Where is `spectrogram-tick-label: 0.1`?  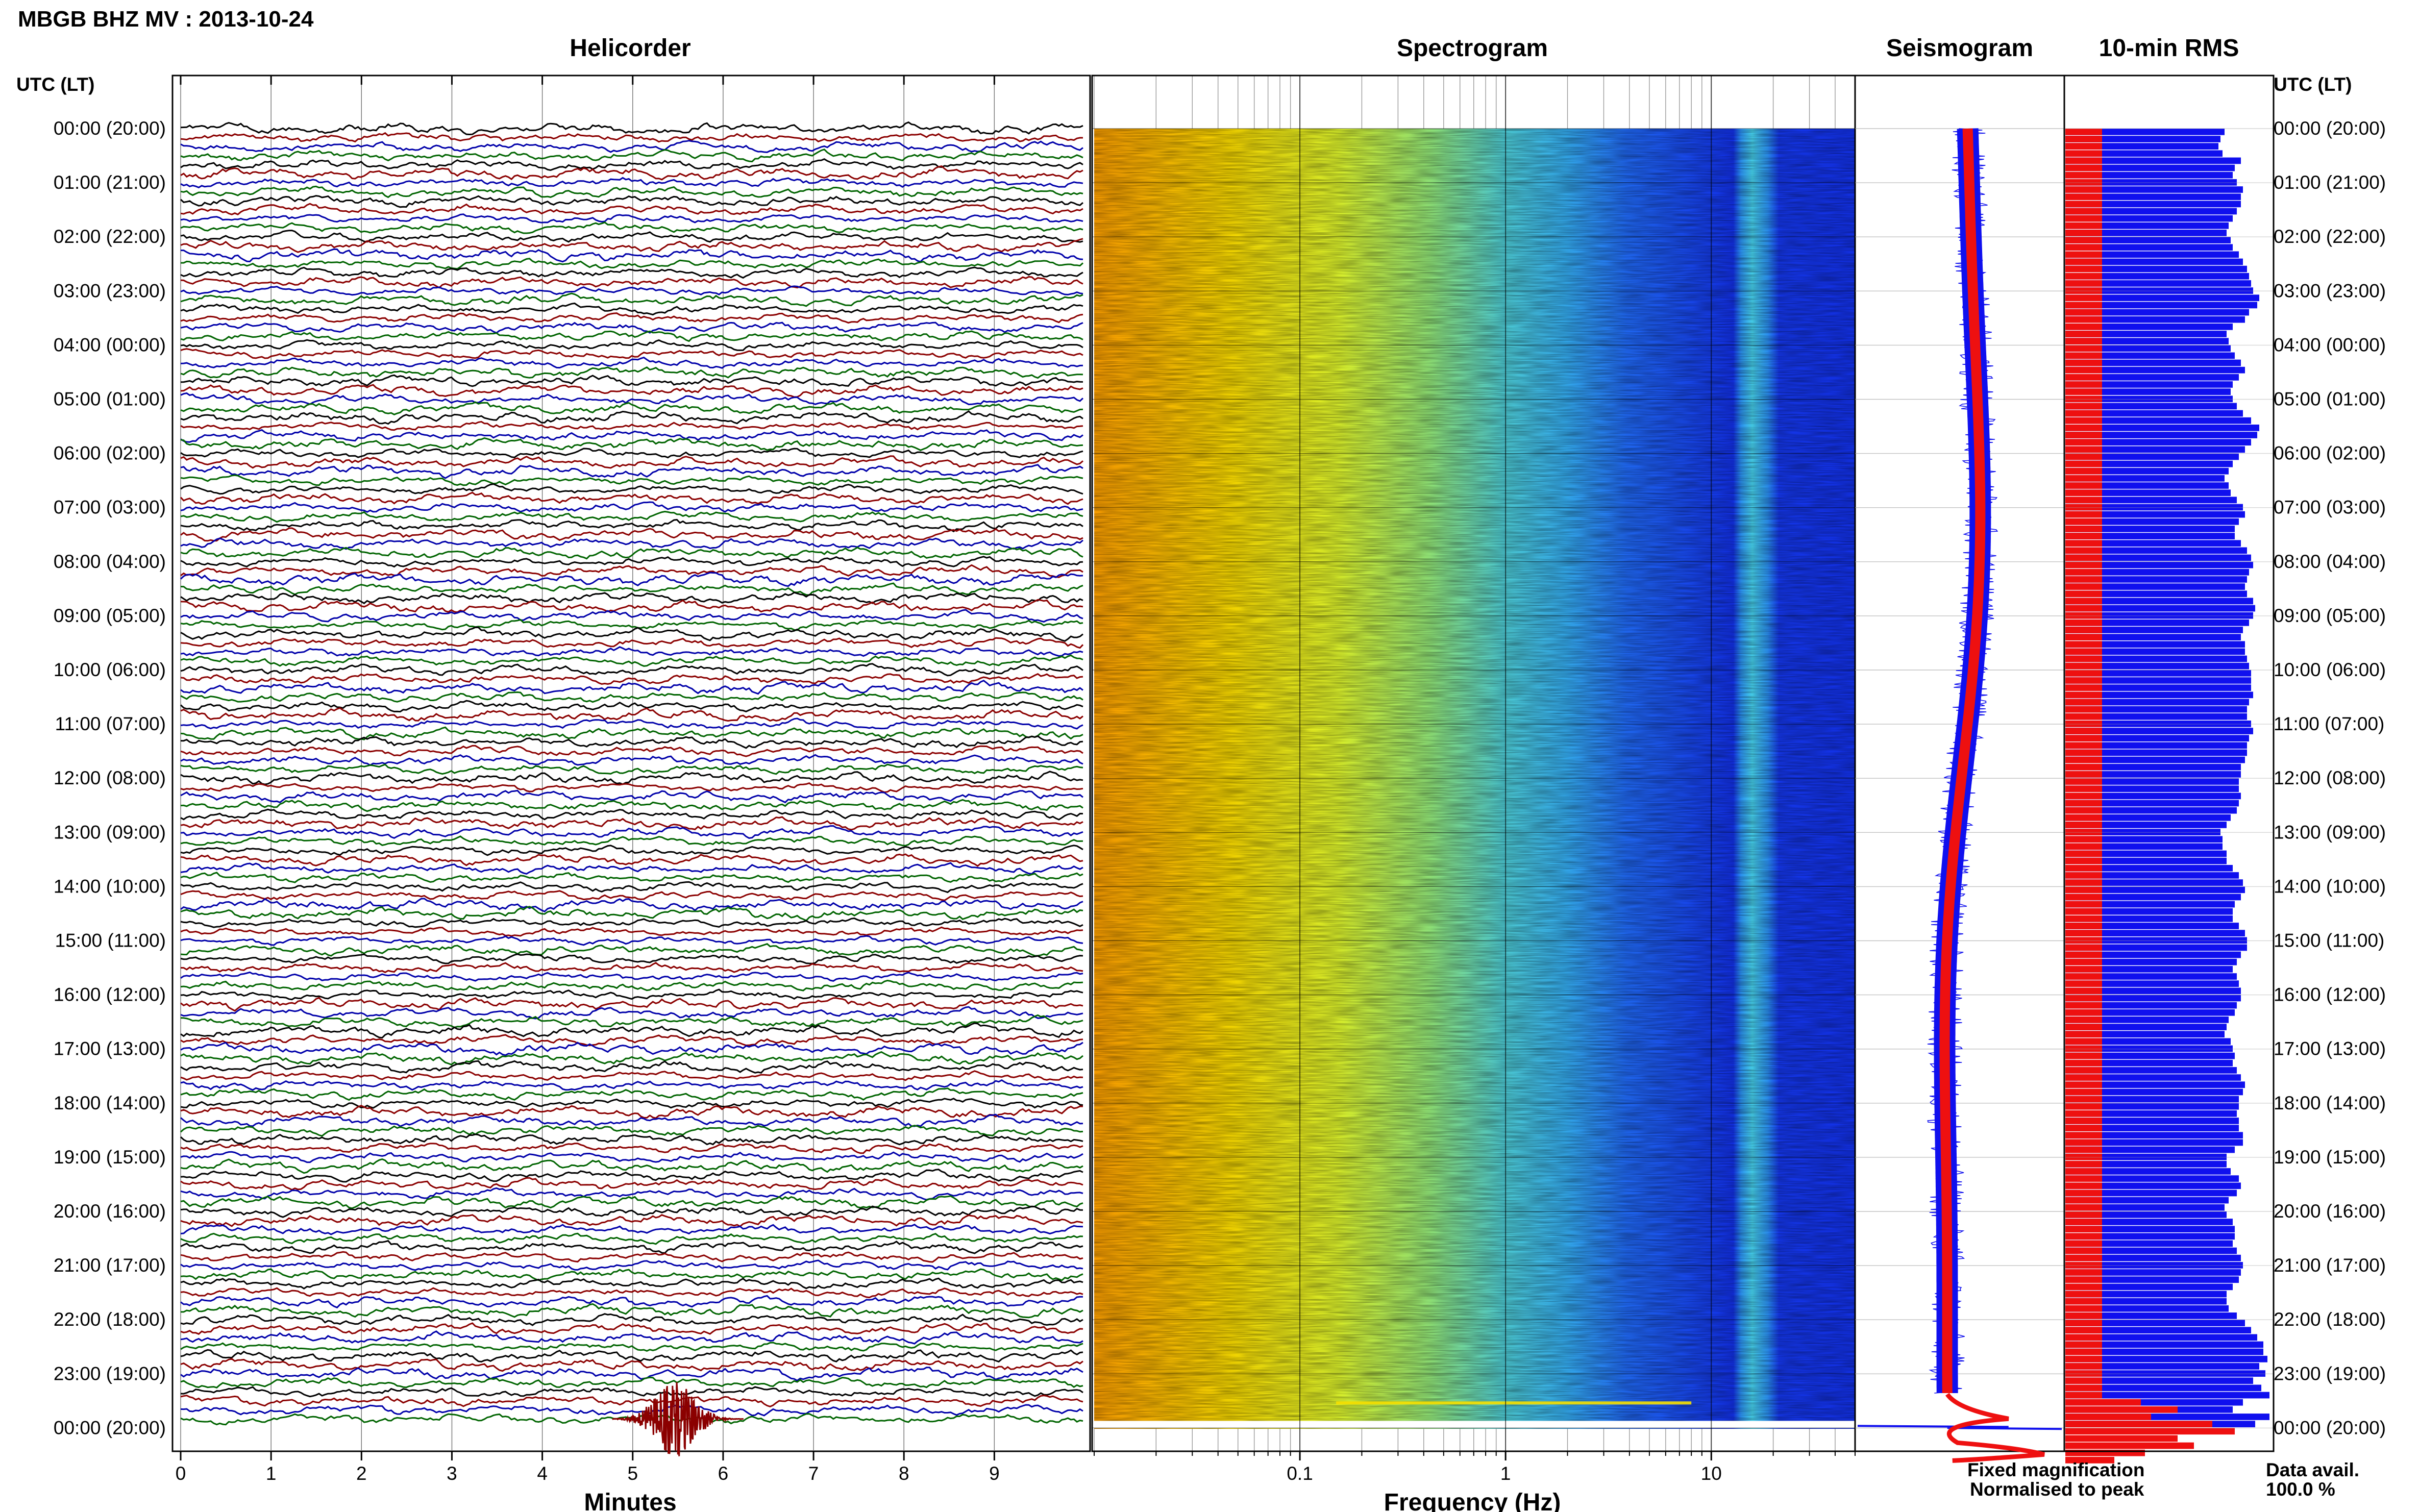 spectrogram-tick-label: 0.1 is located at coordinates (1300, 1473).